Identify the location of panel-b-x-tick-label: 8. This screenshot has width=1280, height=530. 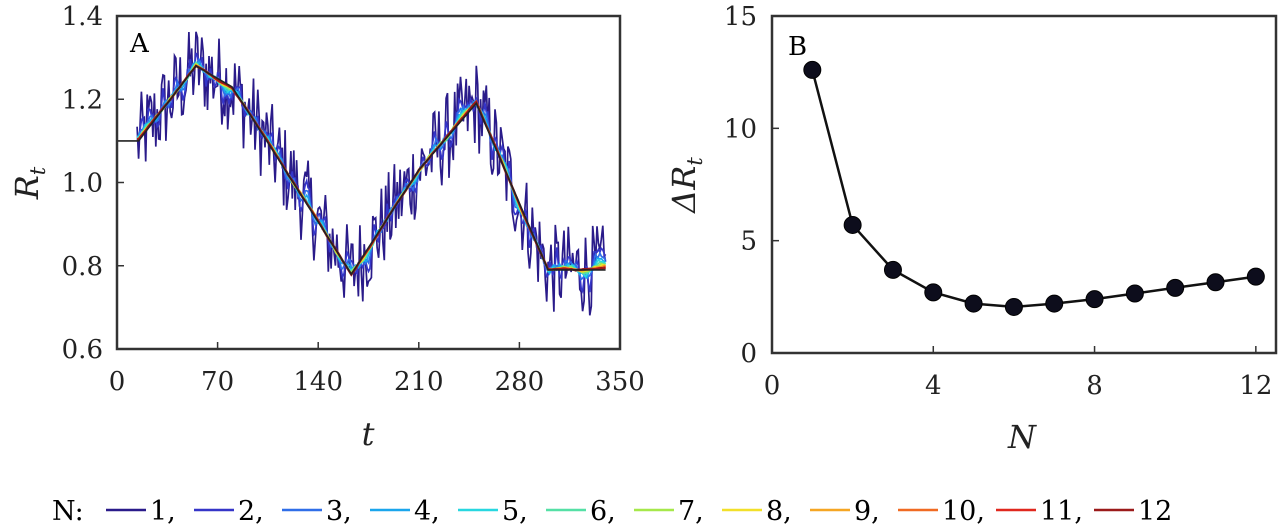
(1094, 386).